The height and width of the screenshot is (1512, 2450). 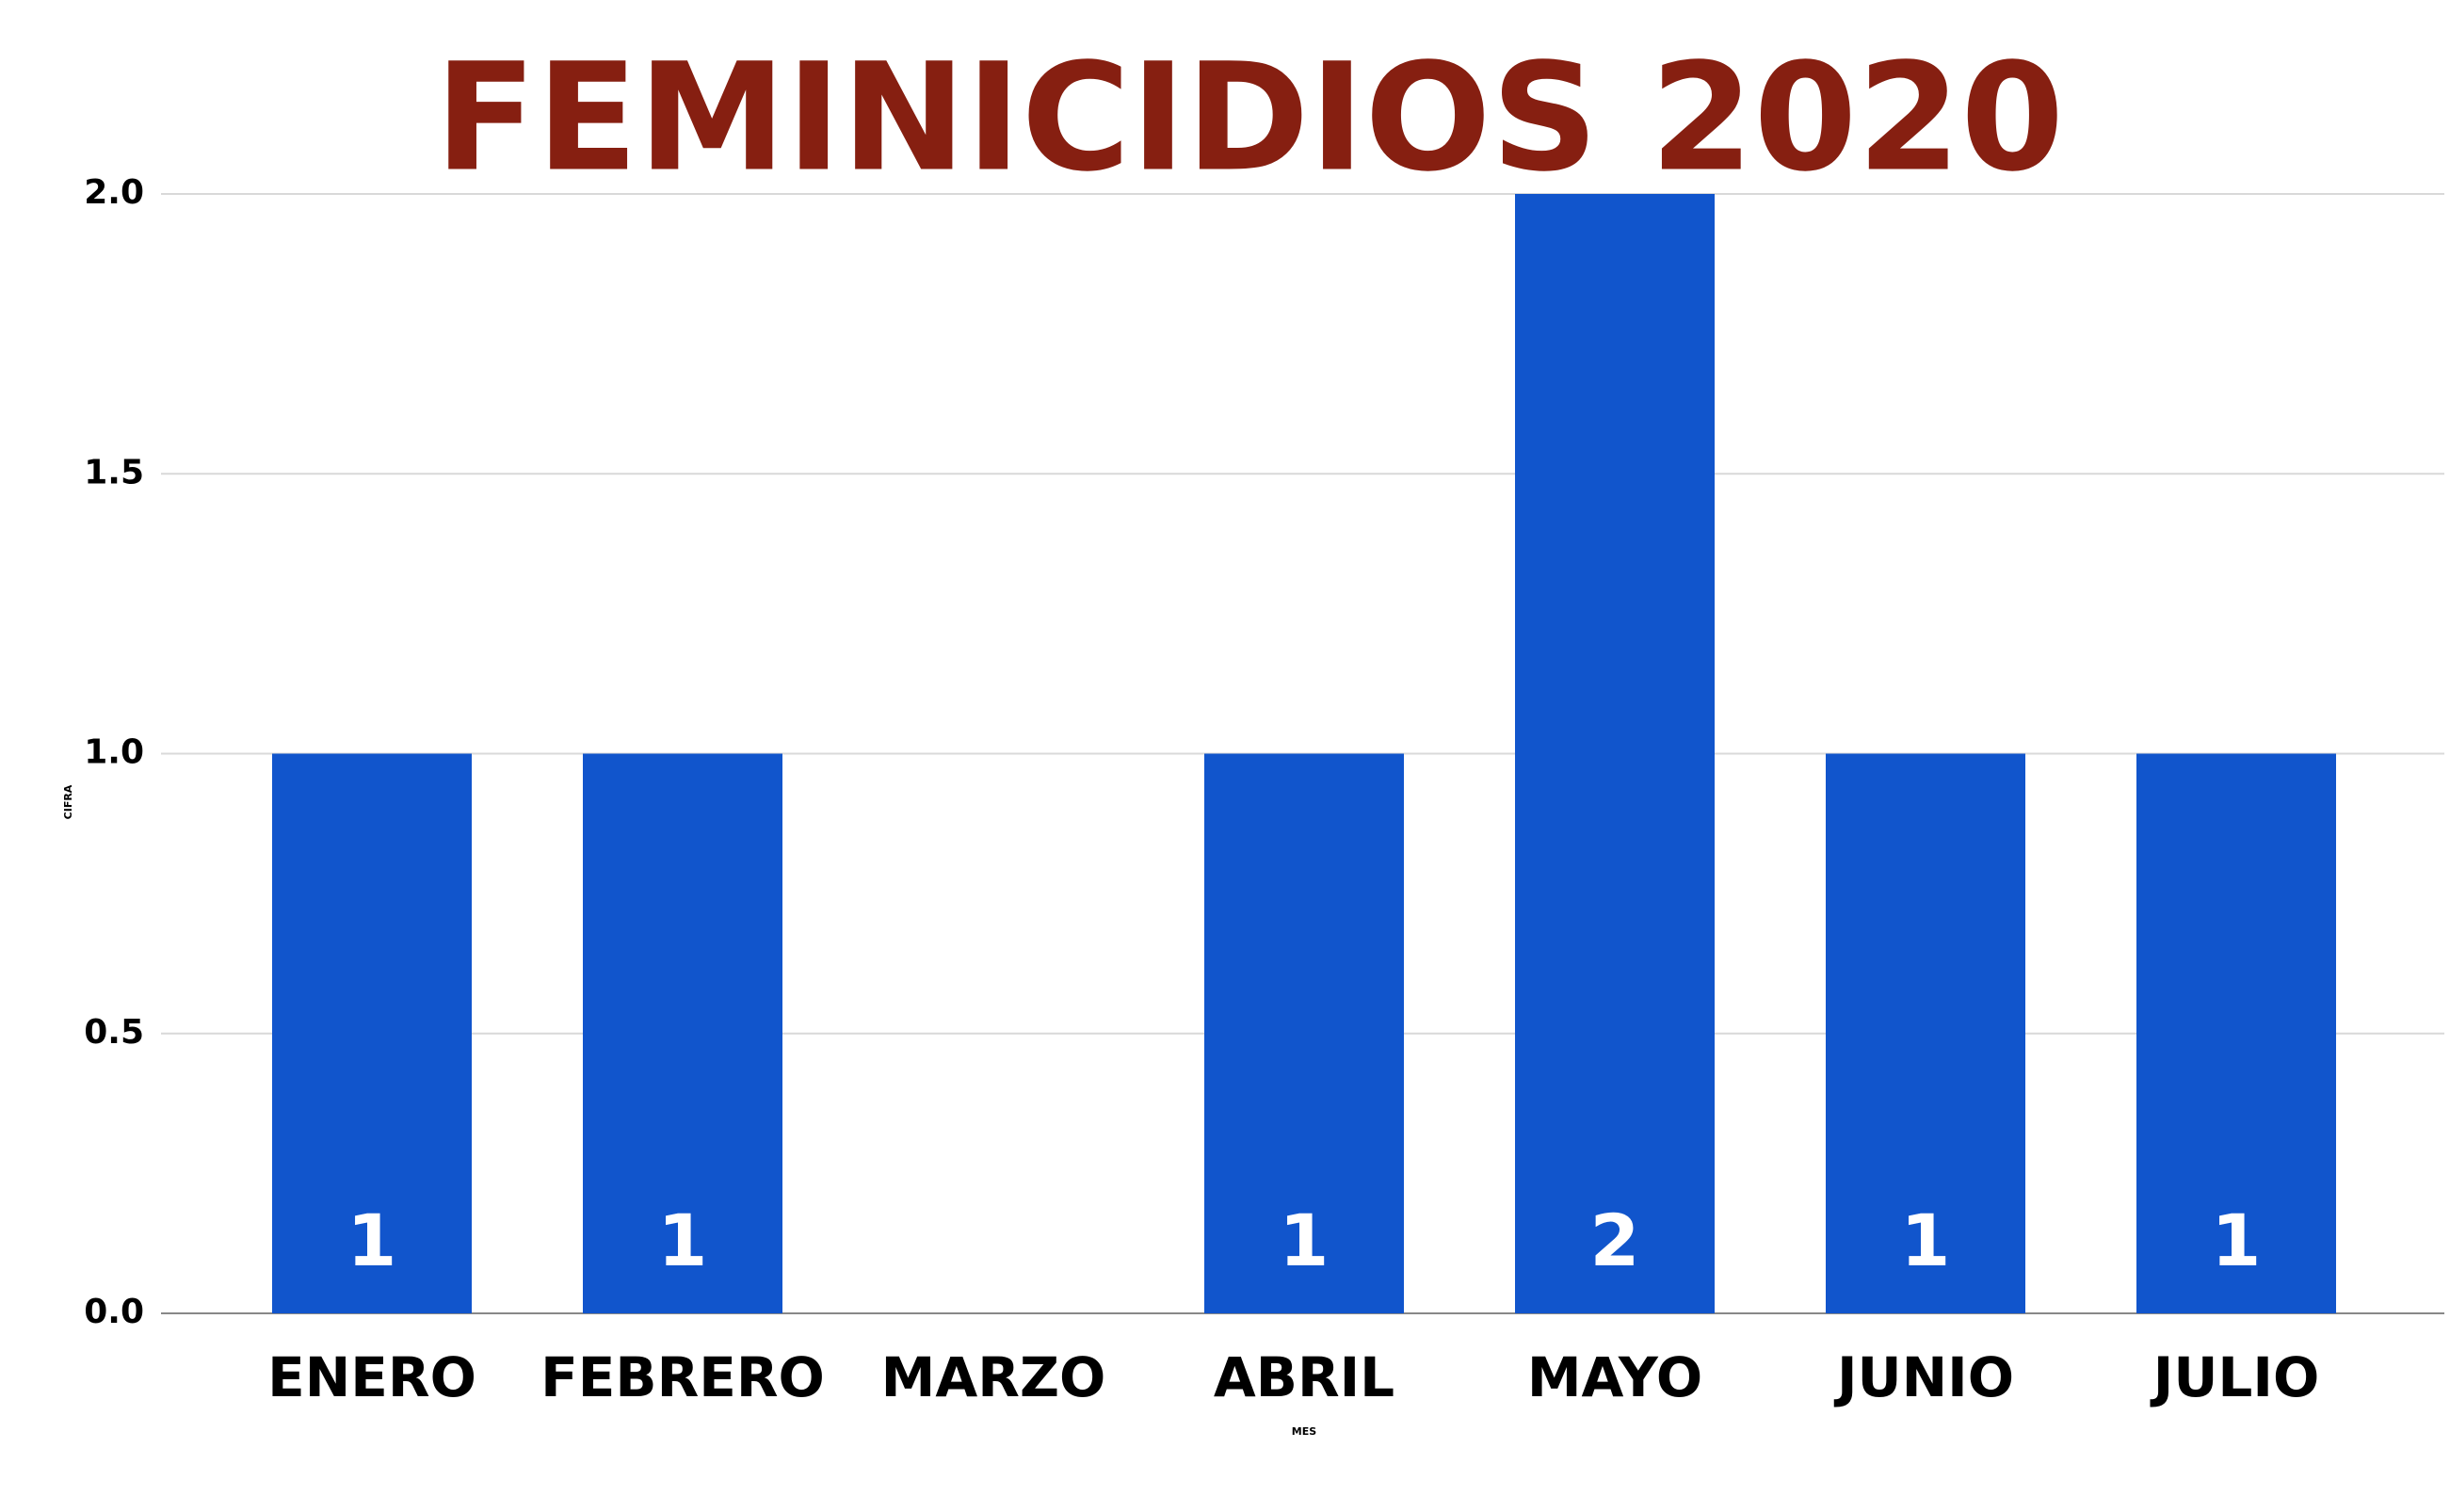 I want to click on x-tick-label: FEBRERO, so click(x=682, y=1377).